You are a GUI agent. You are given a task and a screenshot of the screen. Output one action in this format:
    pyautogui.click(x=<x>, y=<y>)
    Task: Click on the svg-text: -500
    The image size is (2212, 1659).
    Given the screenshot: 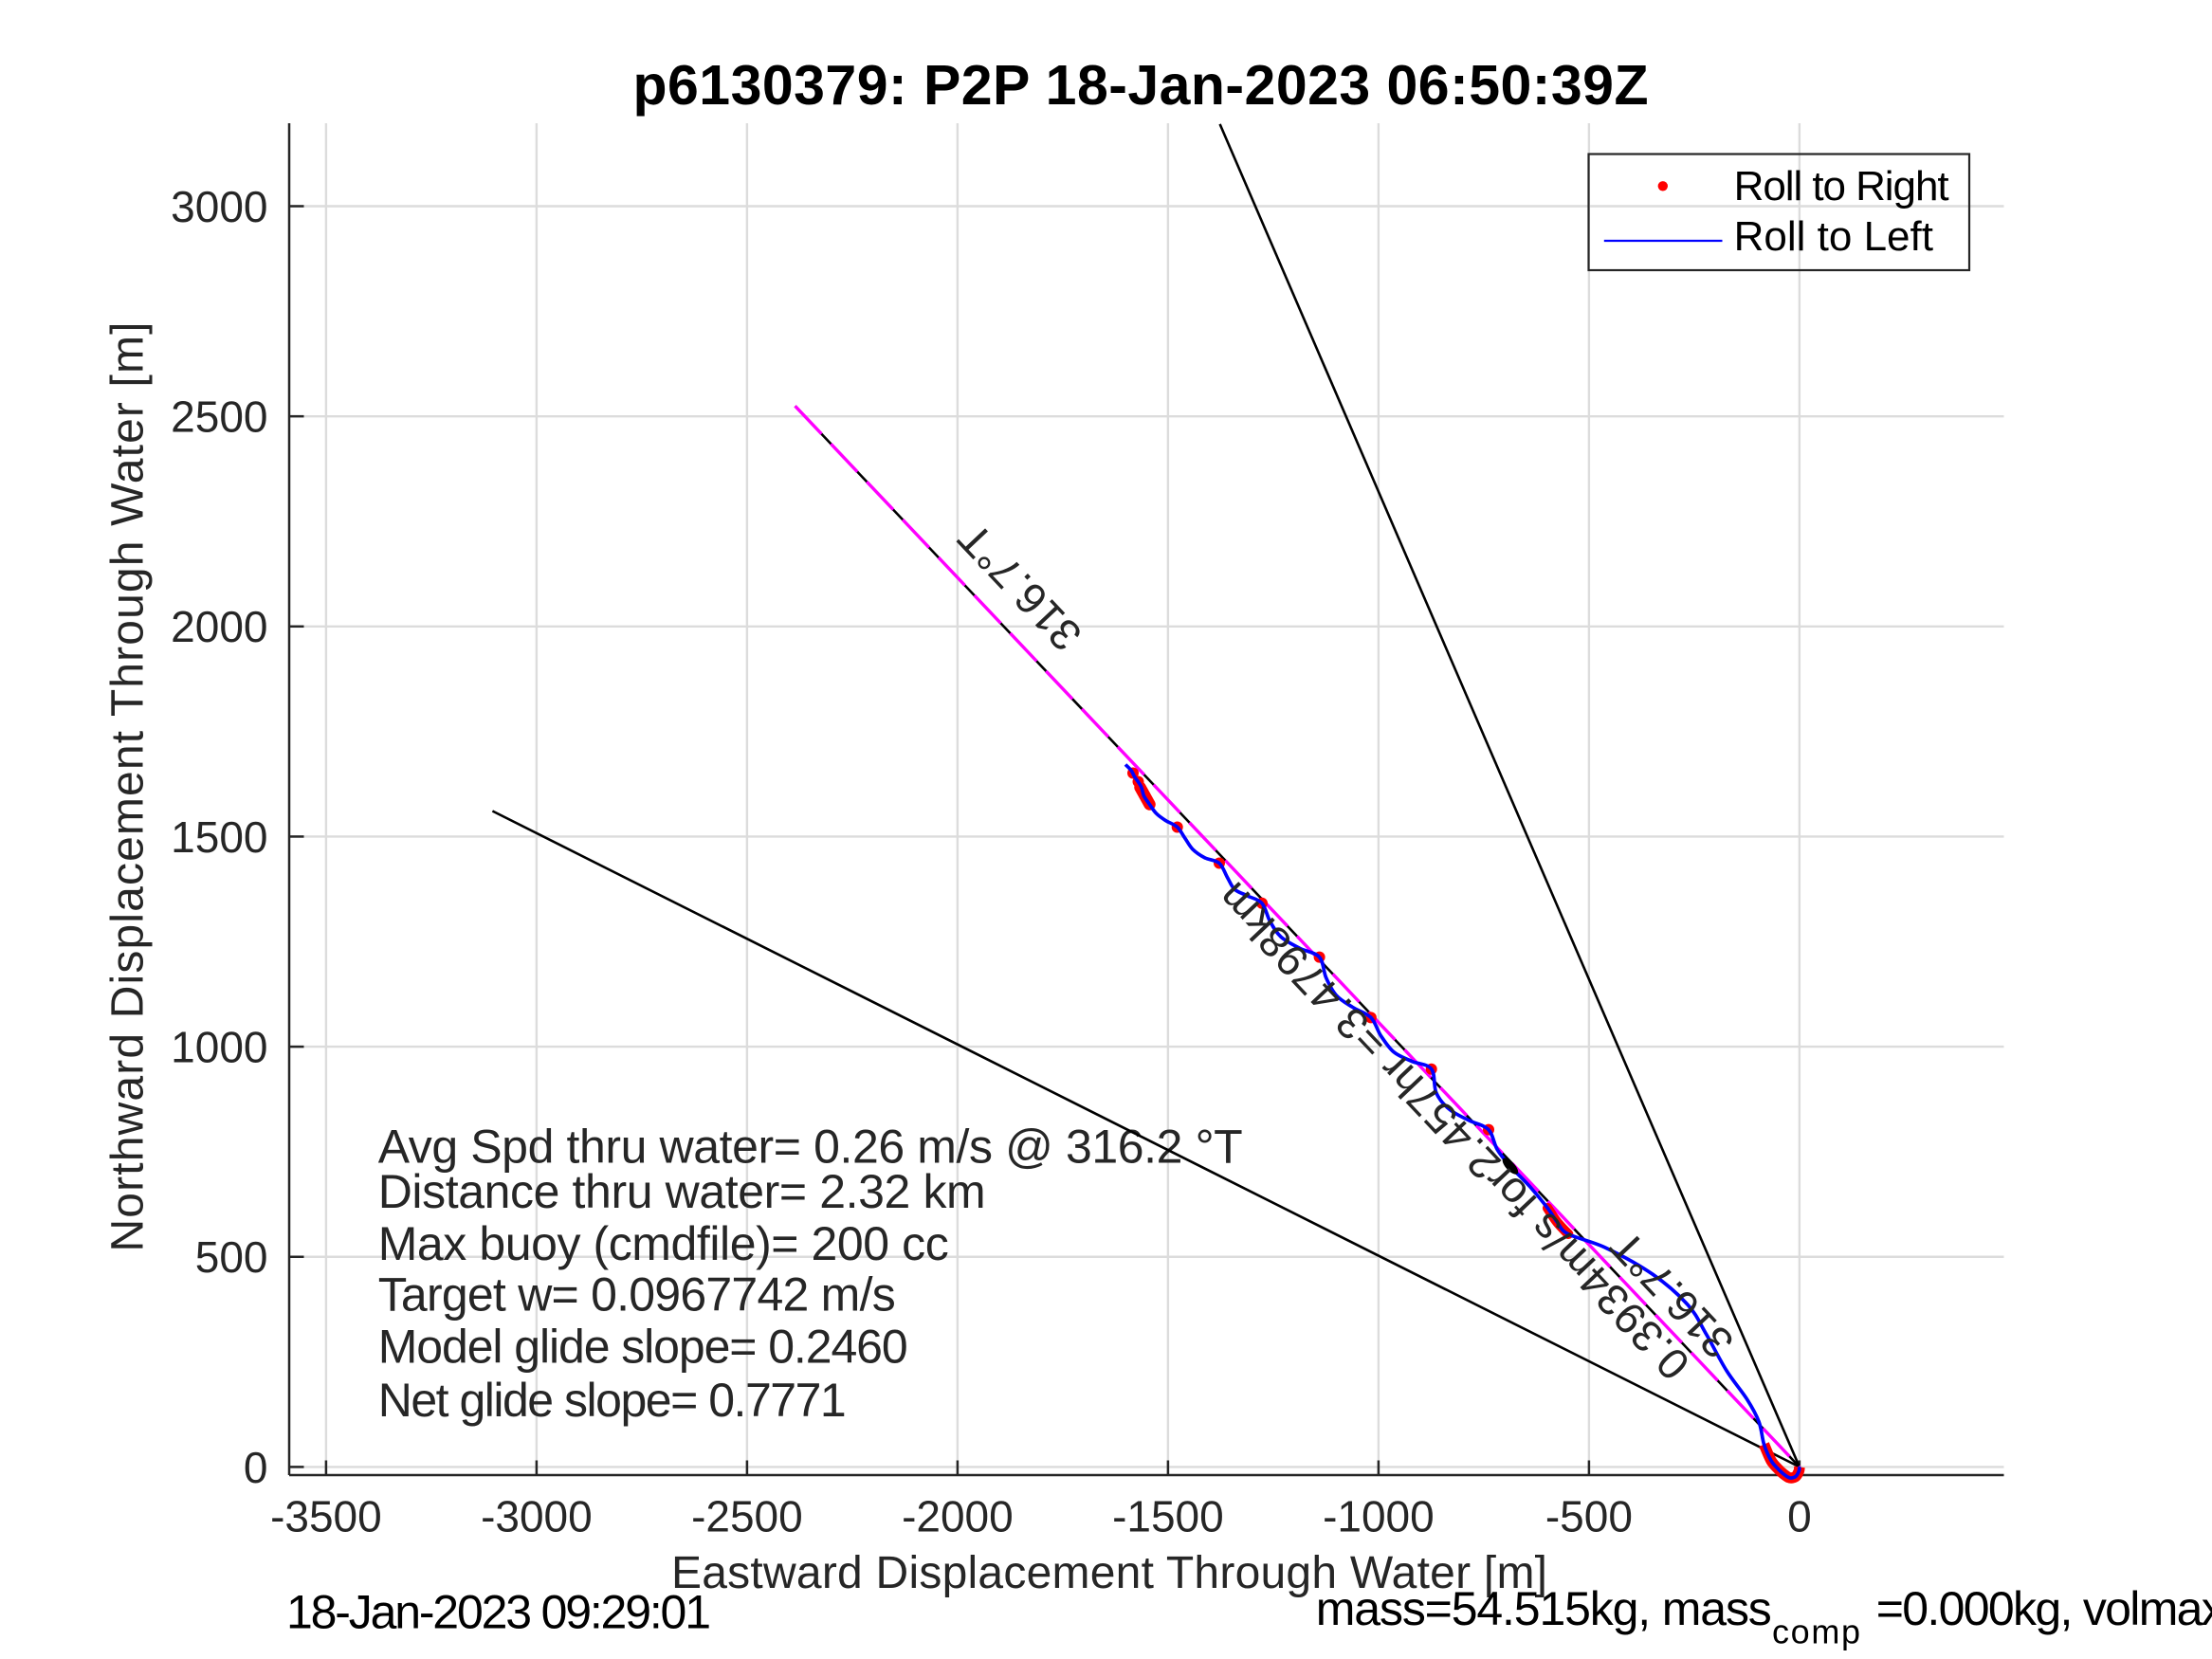 What is the action you would take?
    pyautogui.click(x=1589, y=1516)
    